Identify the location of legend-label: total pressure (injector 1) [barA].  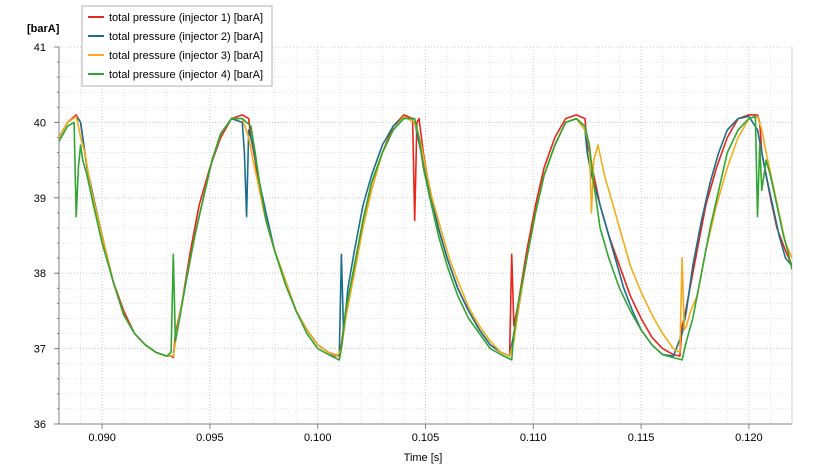
(186, 18).